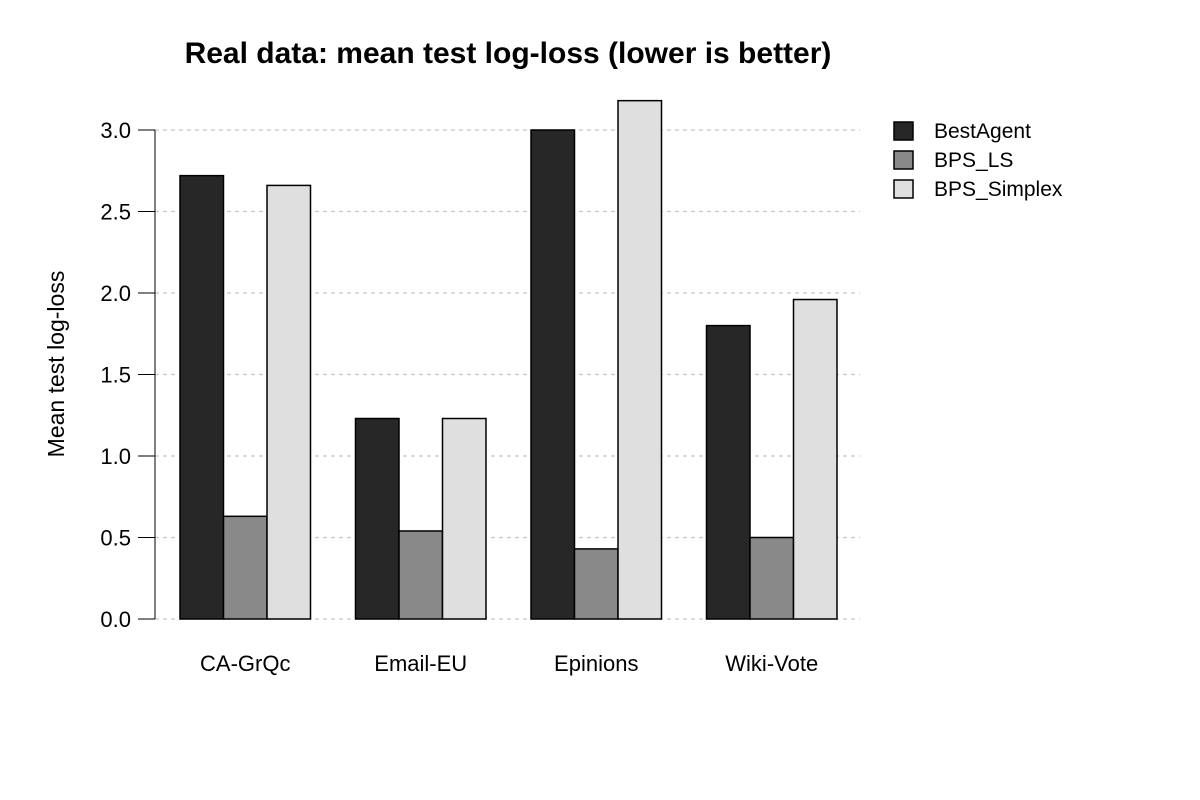  Describe the element at coordinates (640, 359) in the screenshot. I see `bar-bps-simplex-epinions` at that location.